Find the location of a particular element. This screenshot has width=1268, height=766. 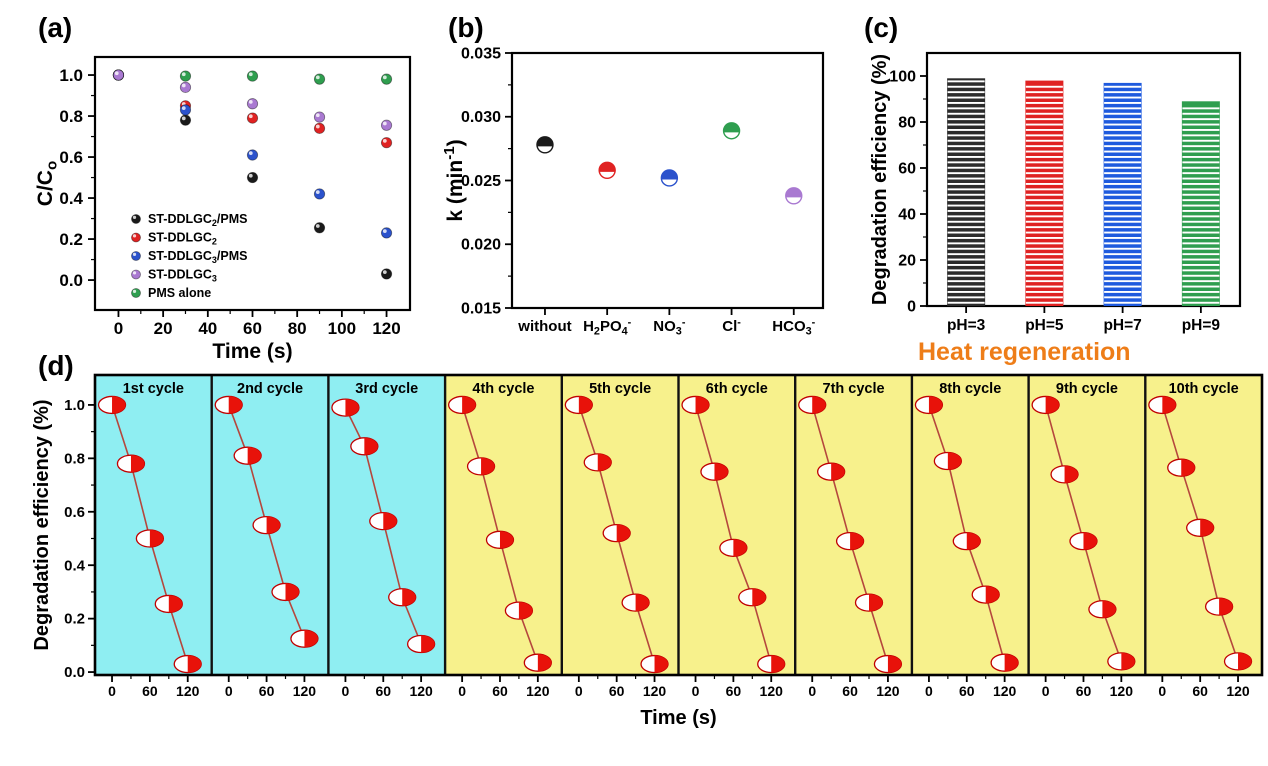

data-point-pms-alone is located at coordinates (319, 79).